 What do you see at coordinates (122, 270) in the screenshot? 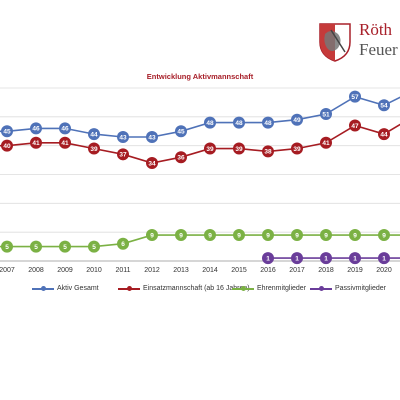
I see `x-tick-label: 2011` at bounding box center [122, 270].